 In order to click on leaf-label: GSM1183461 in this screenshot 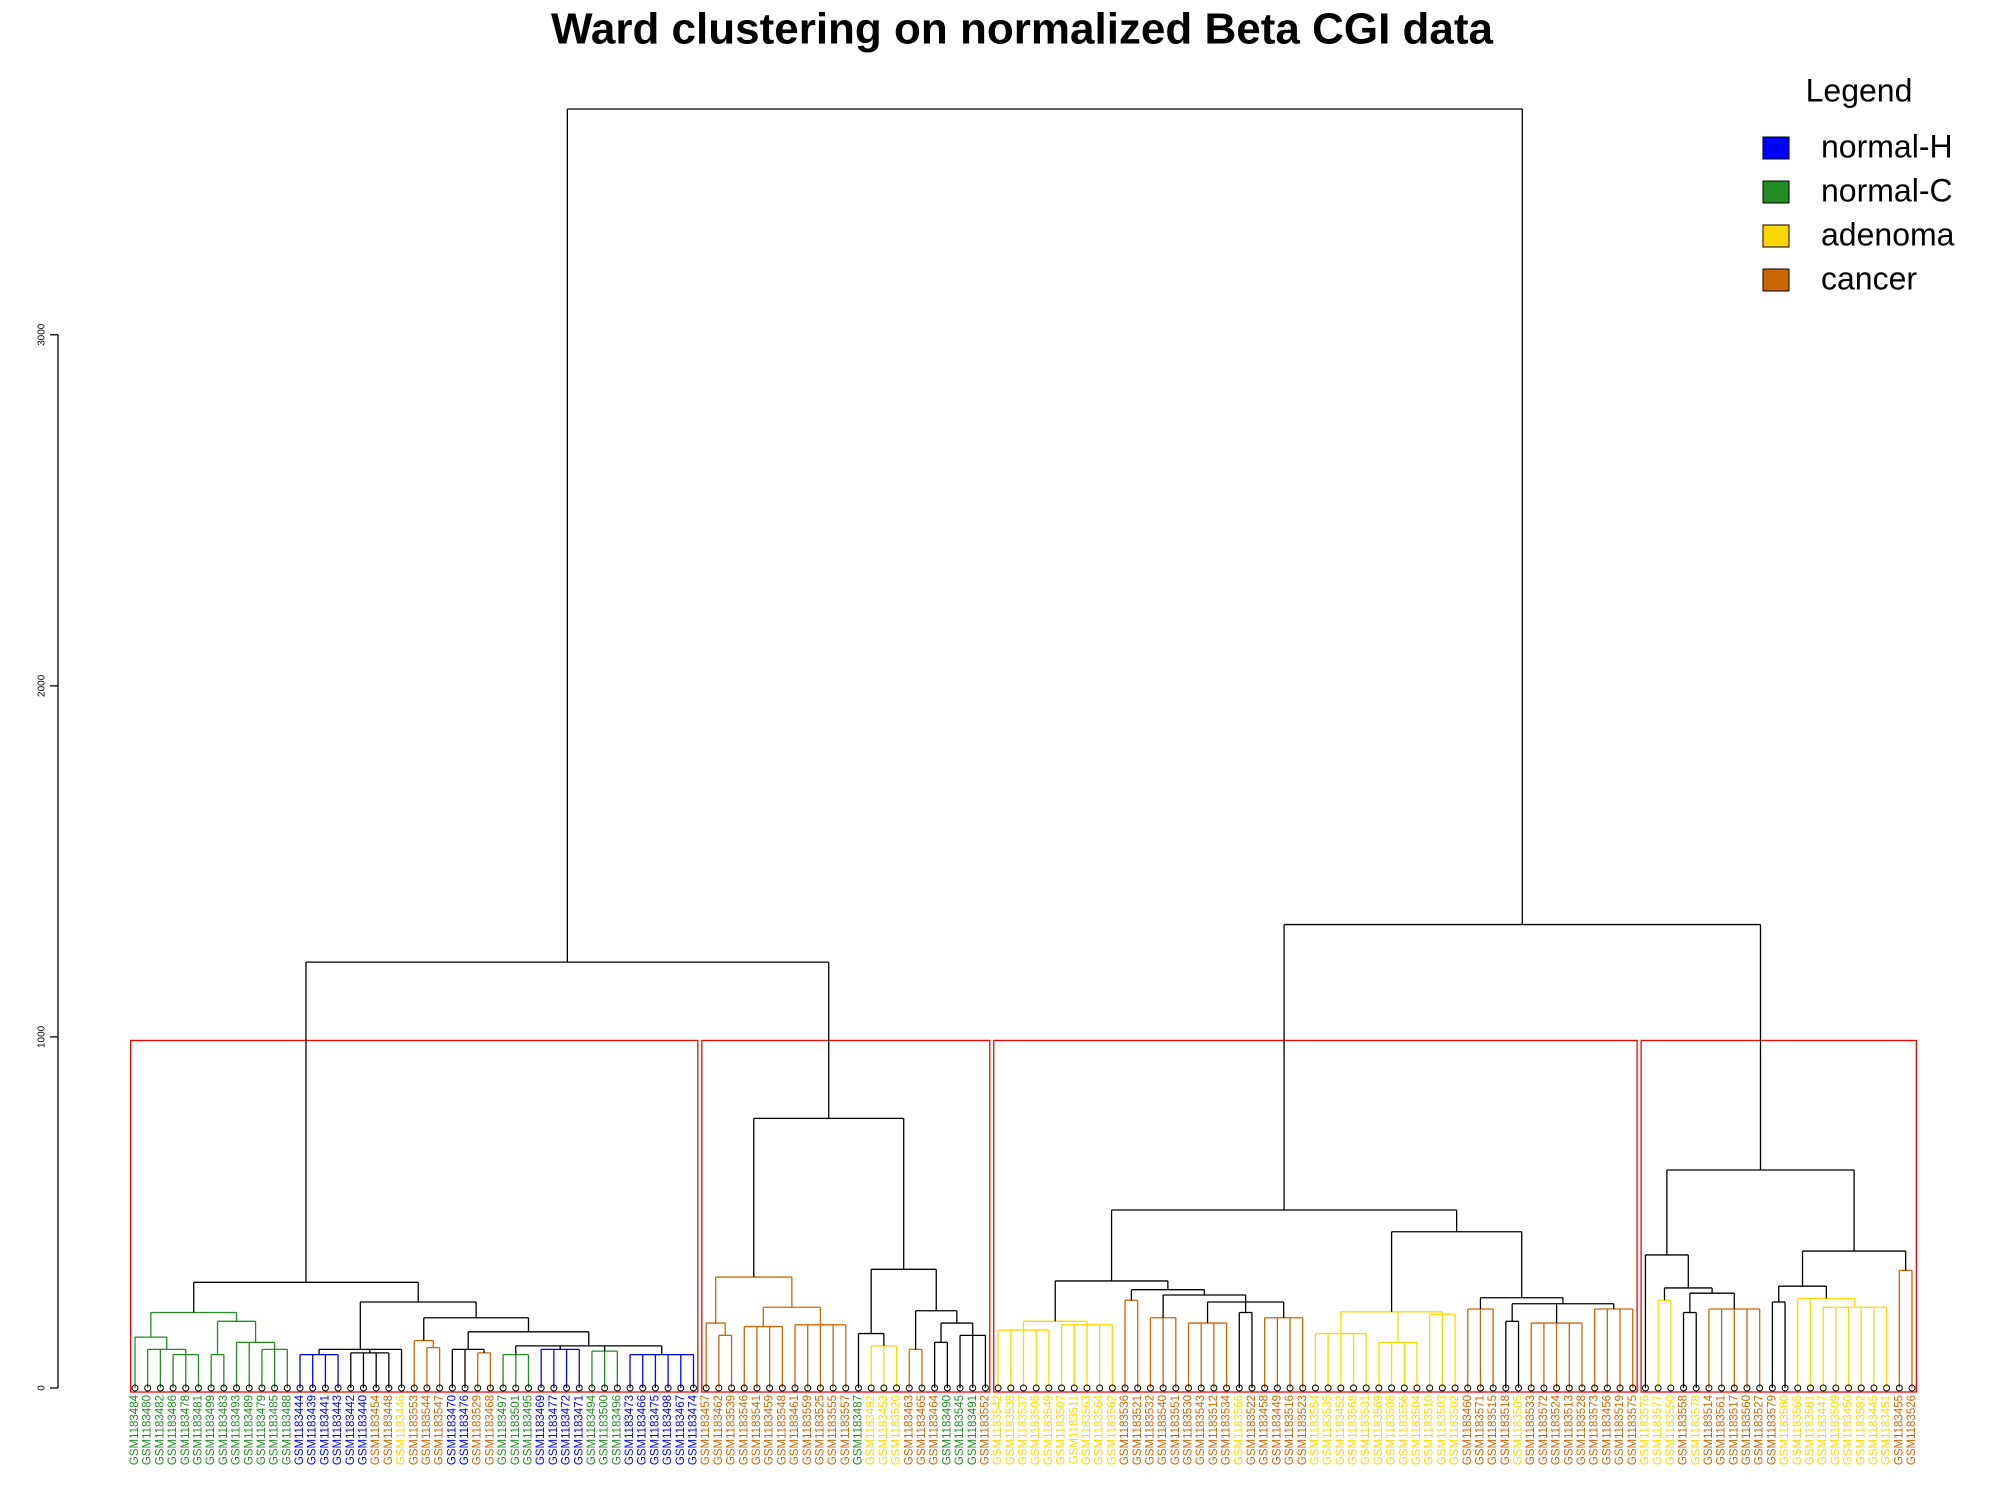, I will do `click(795, 1430)`.